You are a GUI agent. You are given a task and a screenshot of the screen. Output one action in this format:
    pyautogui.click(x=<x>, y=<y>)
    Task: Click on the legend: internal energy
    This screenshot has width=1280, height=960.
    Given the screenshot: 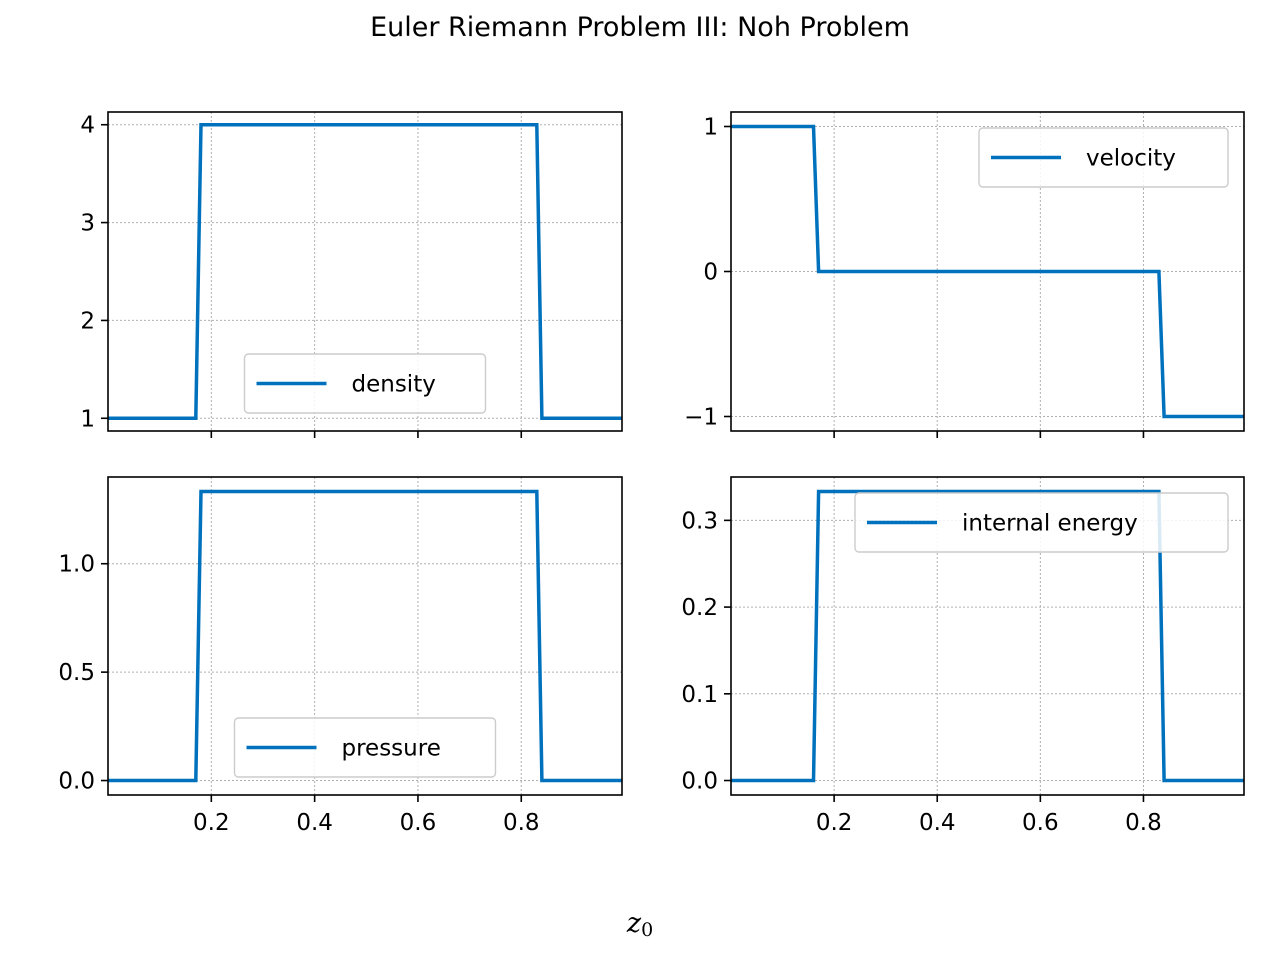 What is the action you would take?
    pyautogui.click(x=1041, y=522)
    